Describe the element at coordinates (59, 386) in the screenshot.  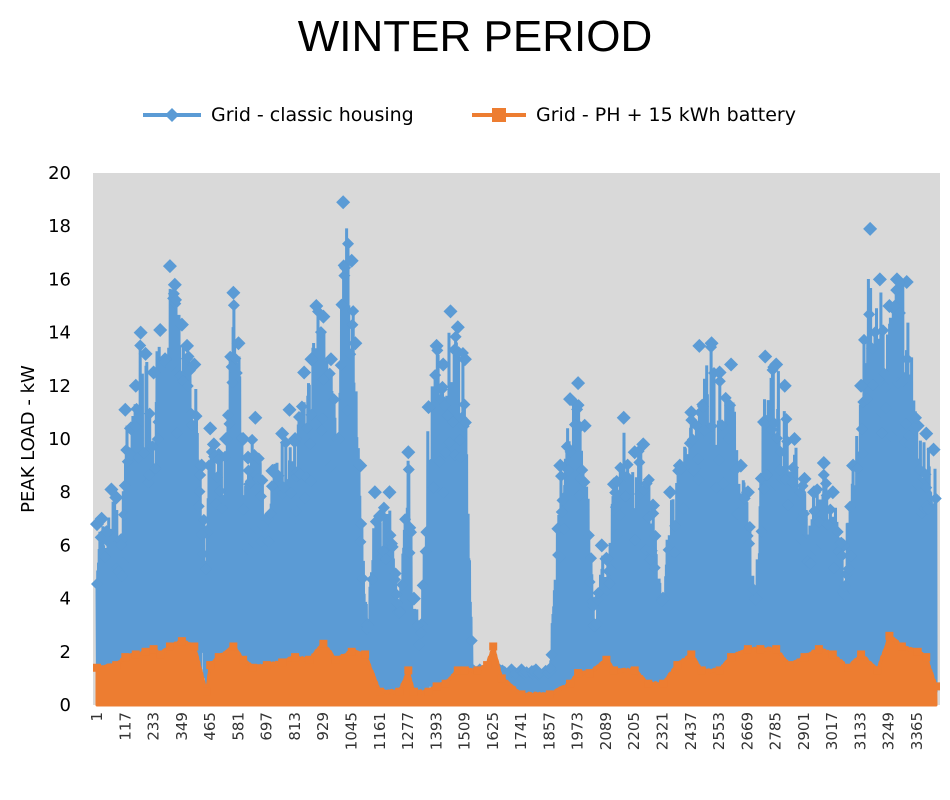
I see `y-tick-label: 12` at that location.